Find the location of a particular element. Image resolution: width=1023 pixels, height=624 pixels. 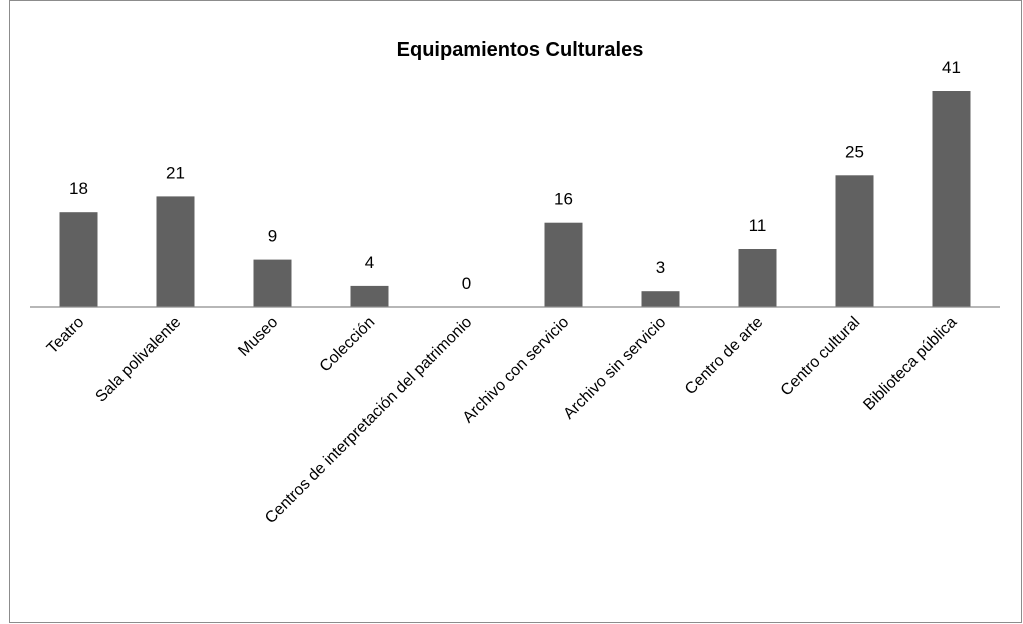

data-label: 4 is located at coordinates (369, 262).